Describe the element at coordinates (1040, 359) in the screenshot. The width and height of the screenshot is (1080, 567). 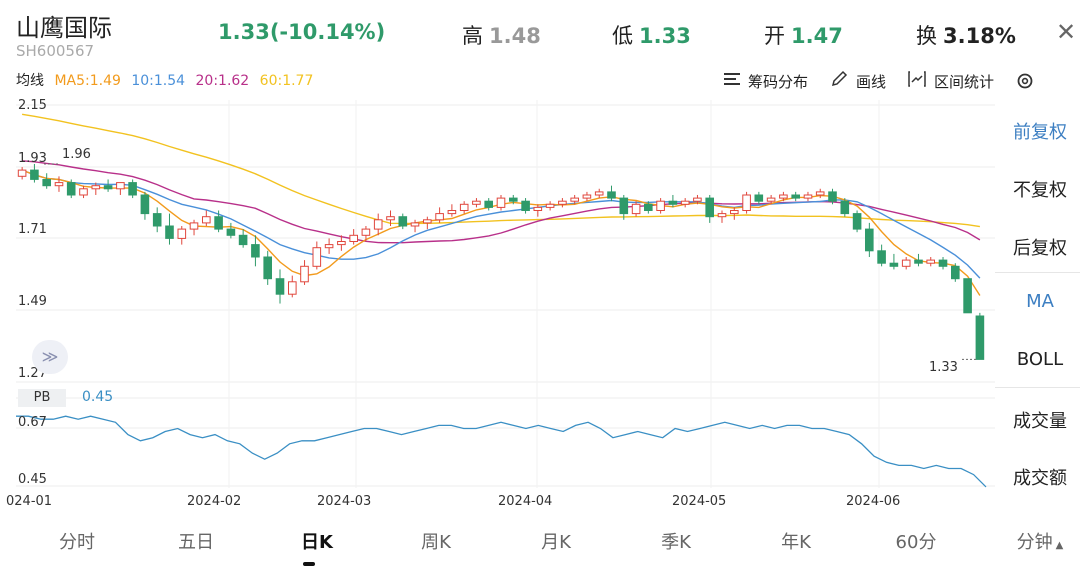
I see `sidebar-item-boll: BOLL` at that location.